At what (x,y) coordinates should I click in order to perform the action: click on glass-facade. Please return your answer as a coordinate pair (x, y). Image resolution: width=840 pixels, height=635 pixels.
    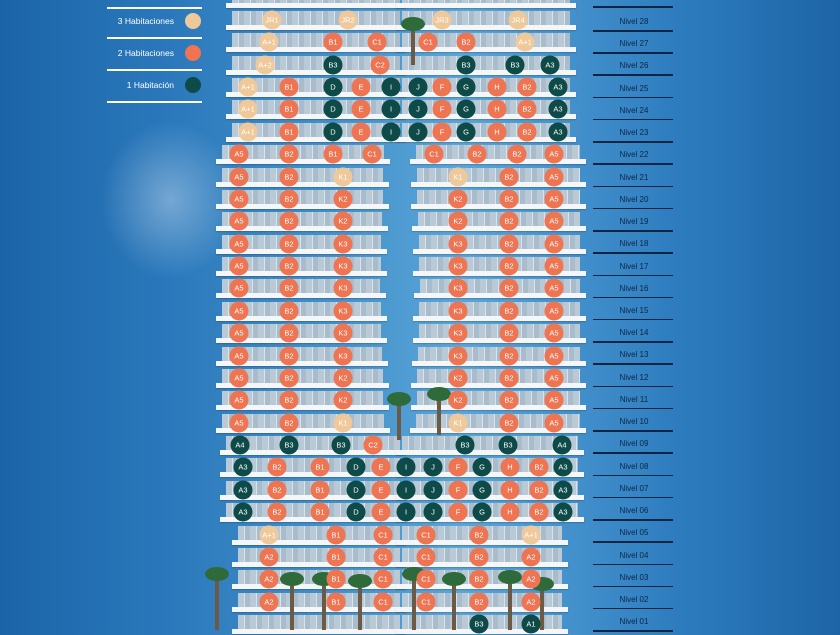
    Looking at the image, I should click on (313, 444).